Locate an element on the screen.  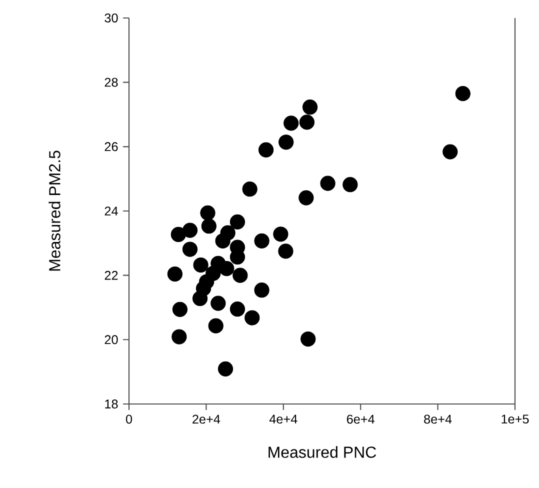
x-tick-label: 1e+5 is located at coordinates (515, 419).